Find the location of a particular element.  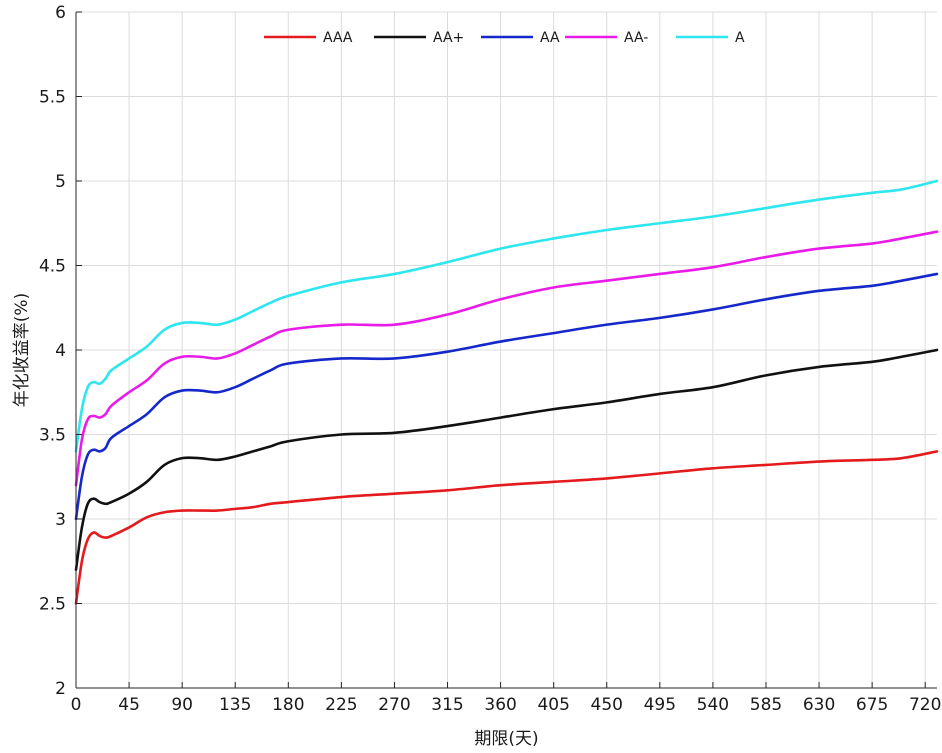

x-axis-label: 期限(天) is located at coordinates (506, 739).